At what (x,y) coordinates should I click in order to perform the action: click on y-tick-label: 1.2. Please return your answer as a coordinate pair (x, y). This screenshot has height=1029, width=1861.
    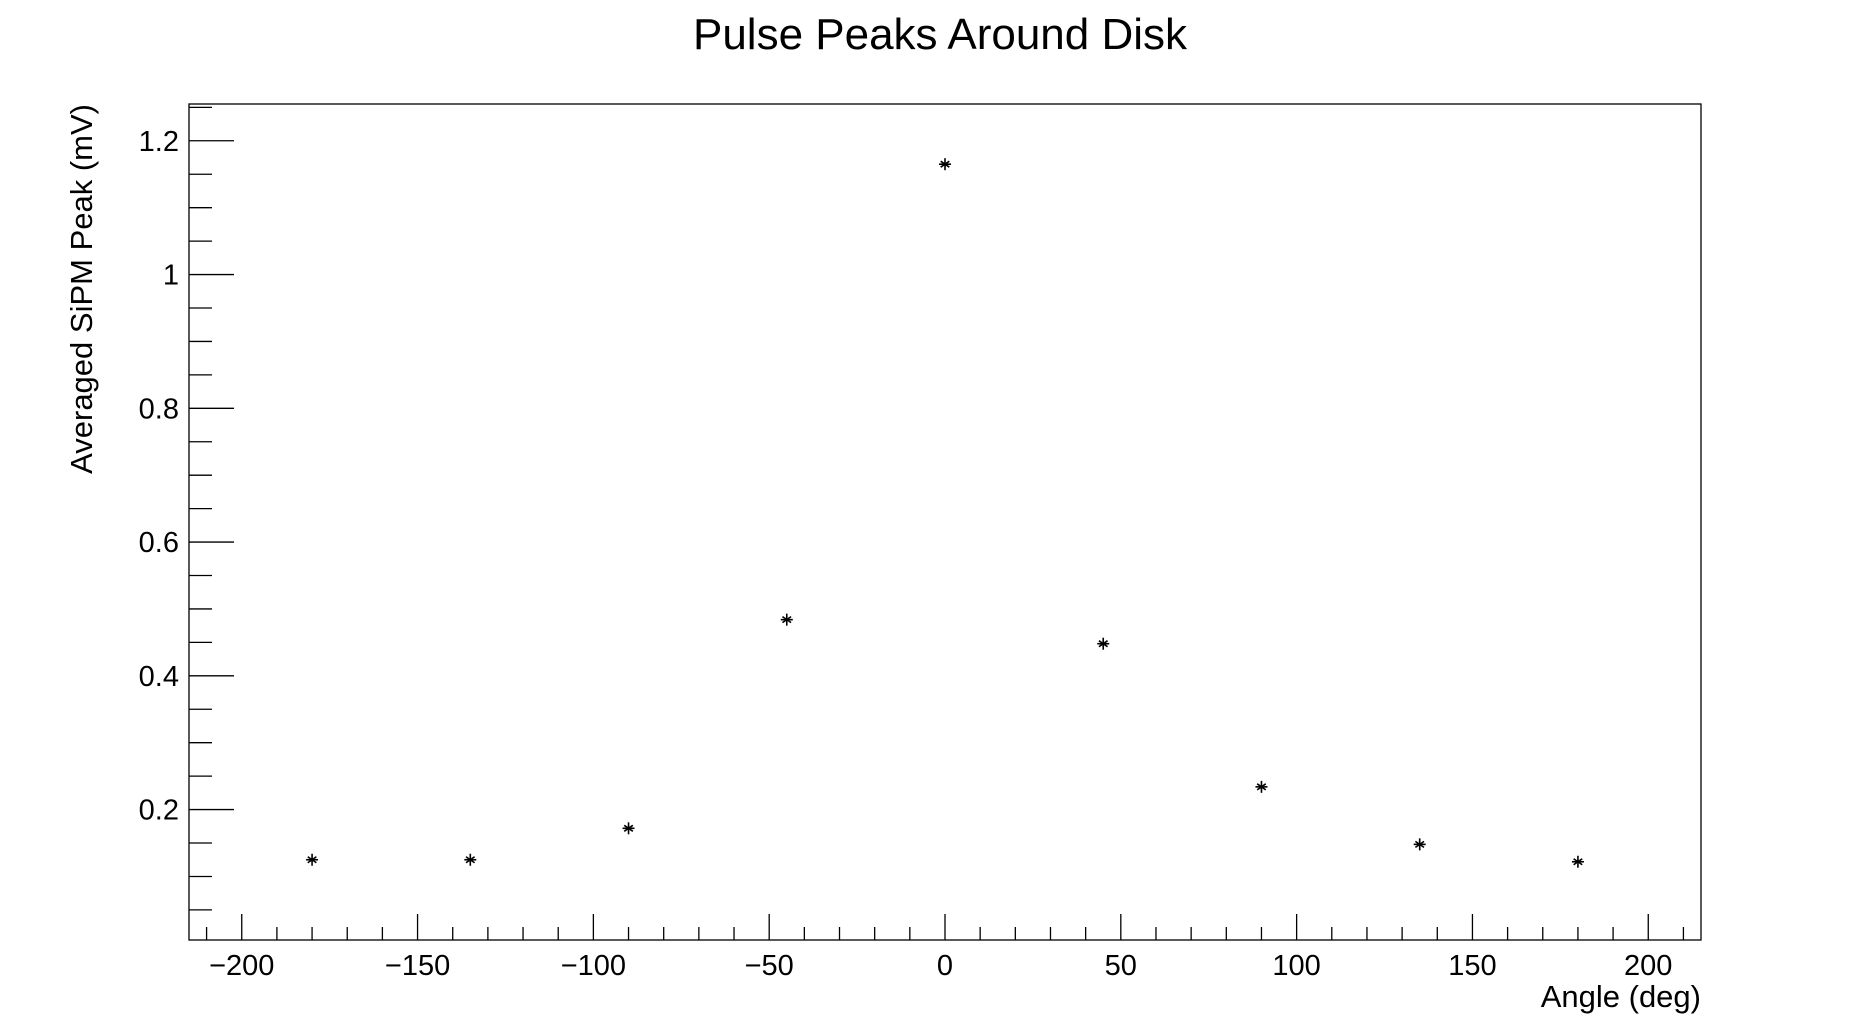
    Looking at the image, I should click on (159, 142).